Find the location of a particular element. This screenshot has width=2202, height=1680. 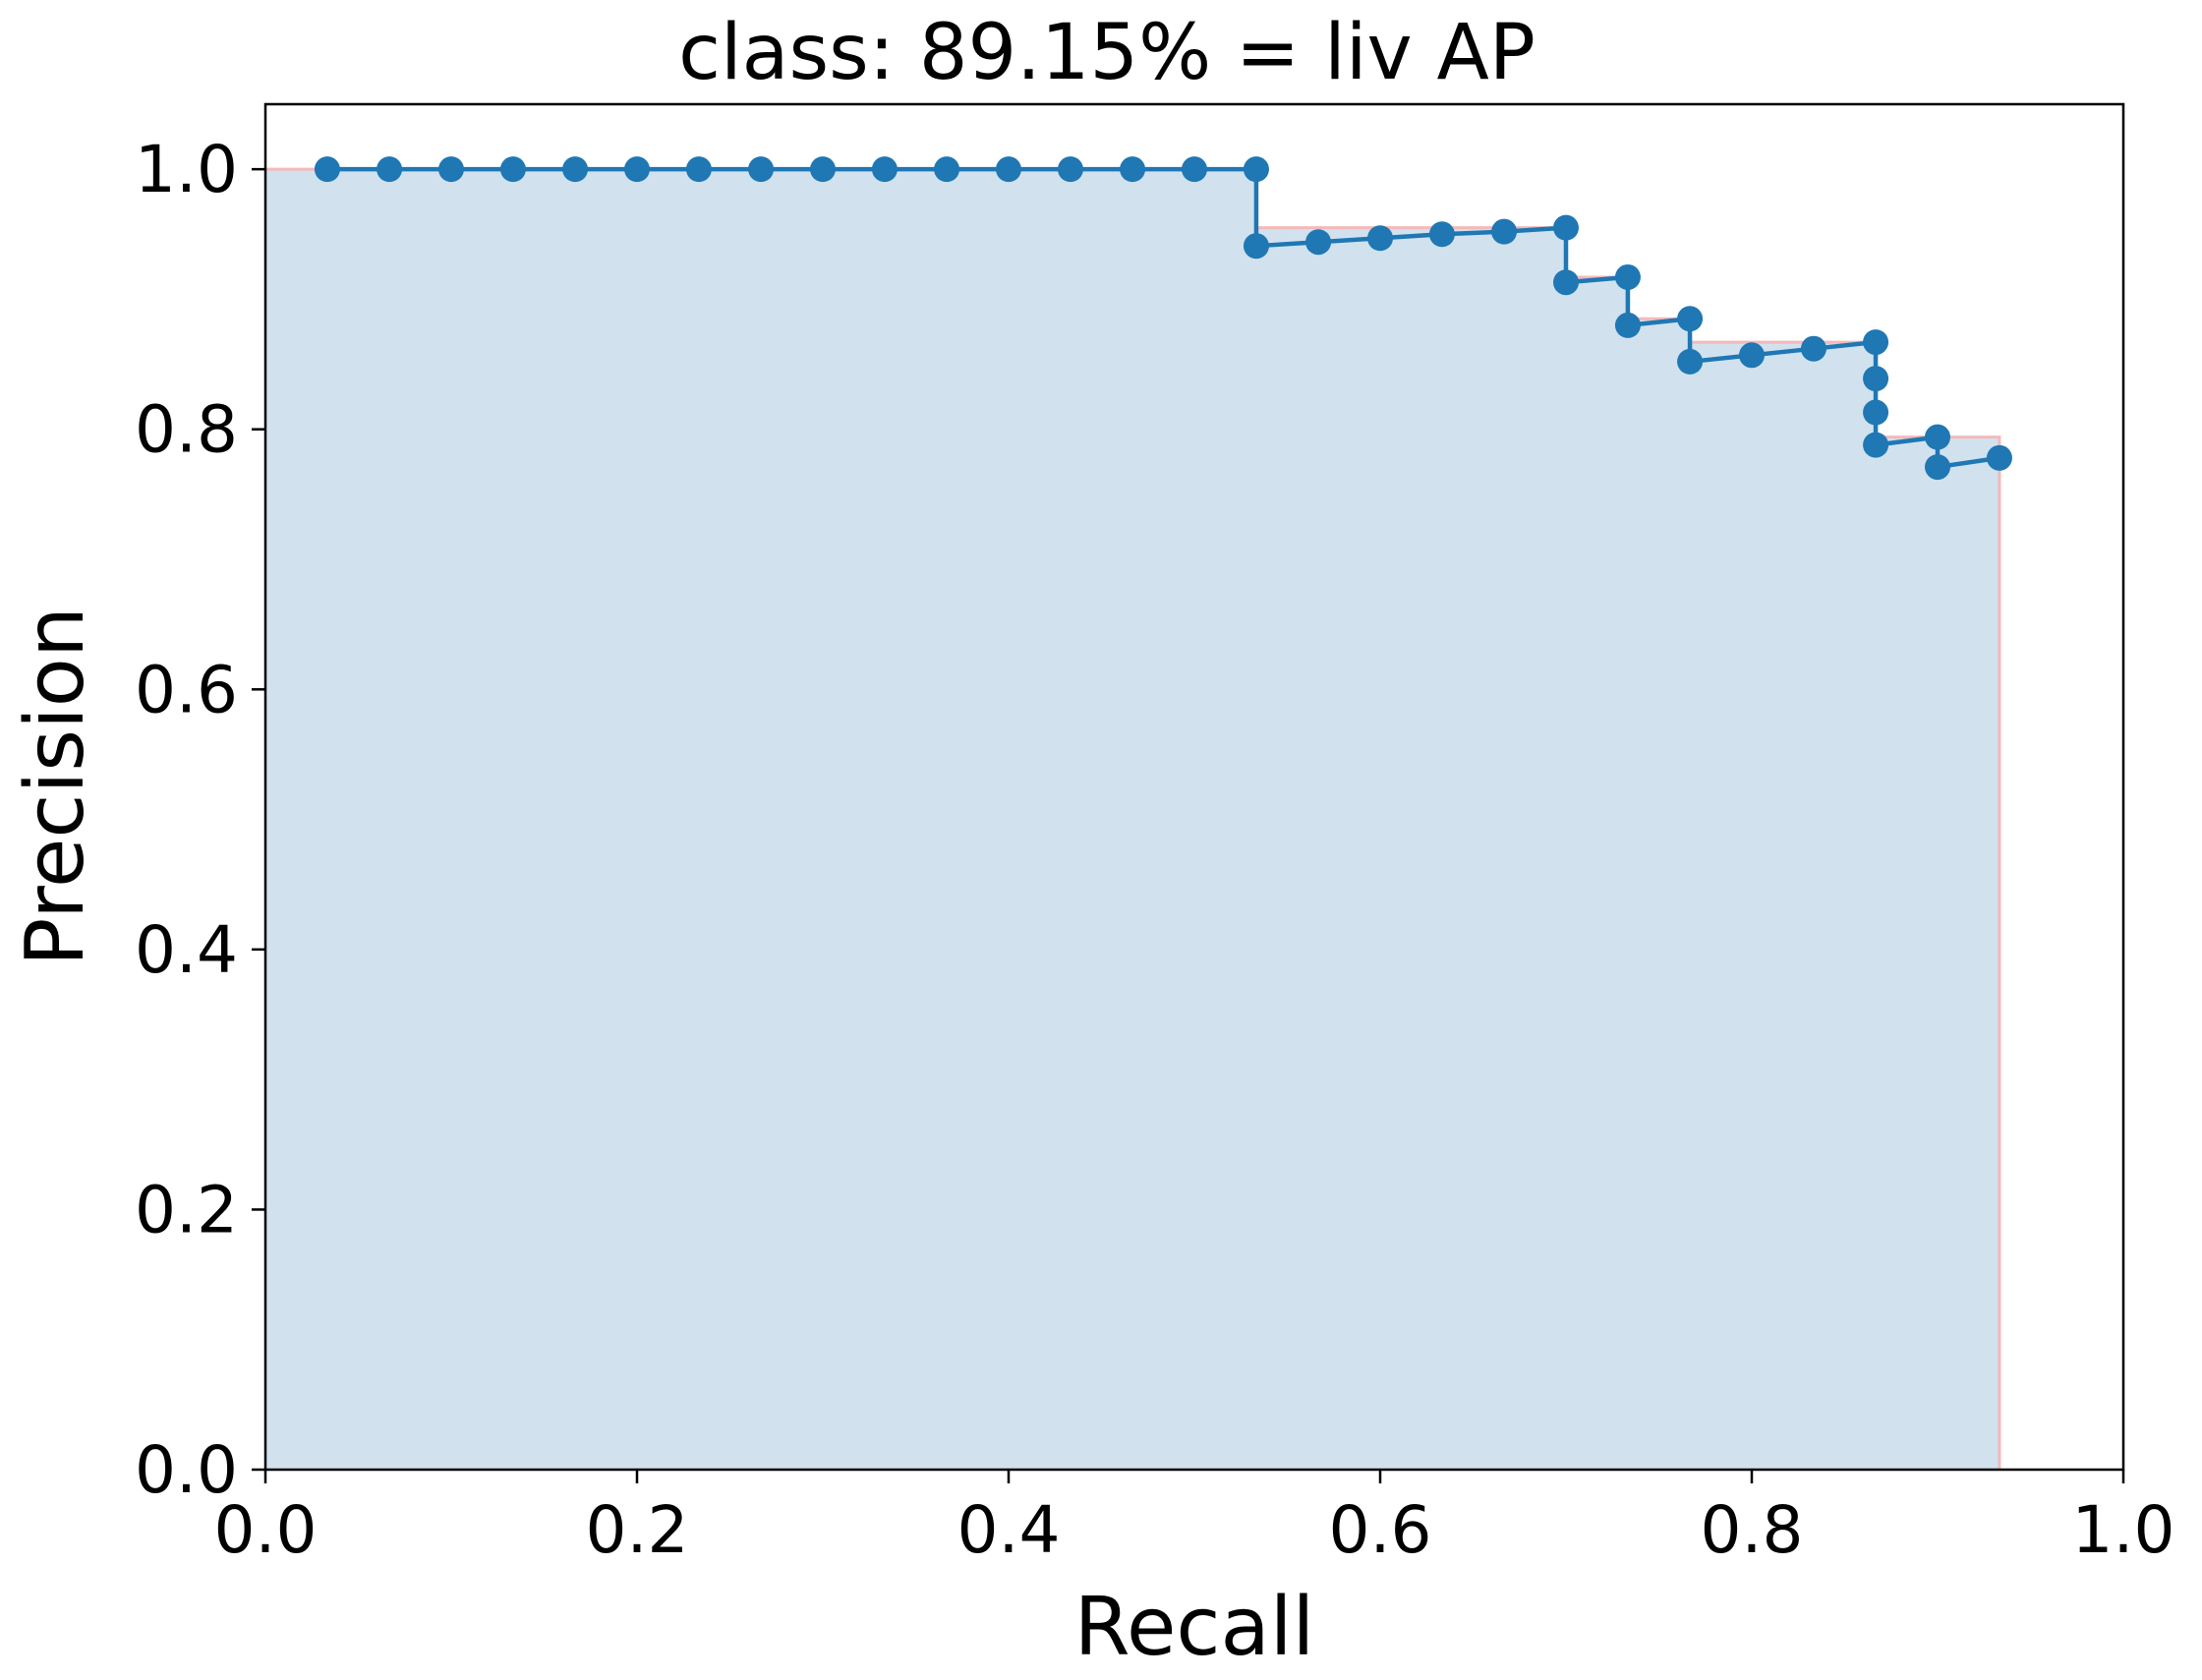

chart-title: class: 89.15% = liv AP is located at coordinates (1107, 53).